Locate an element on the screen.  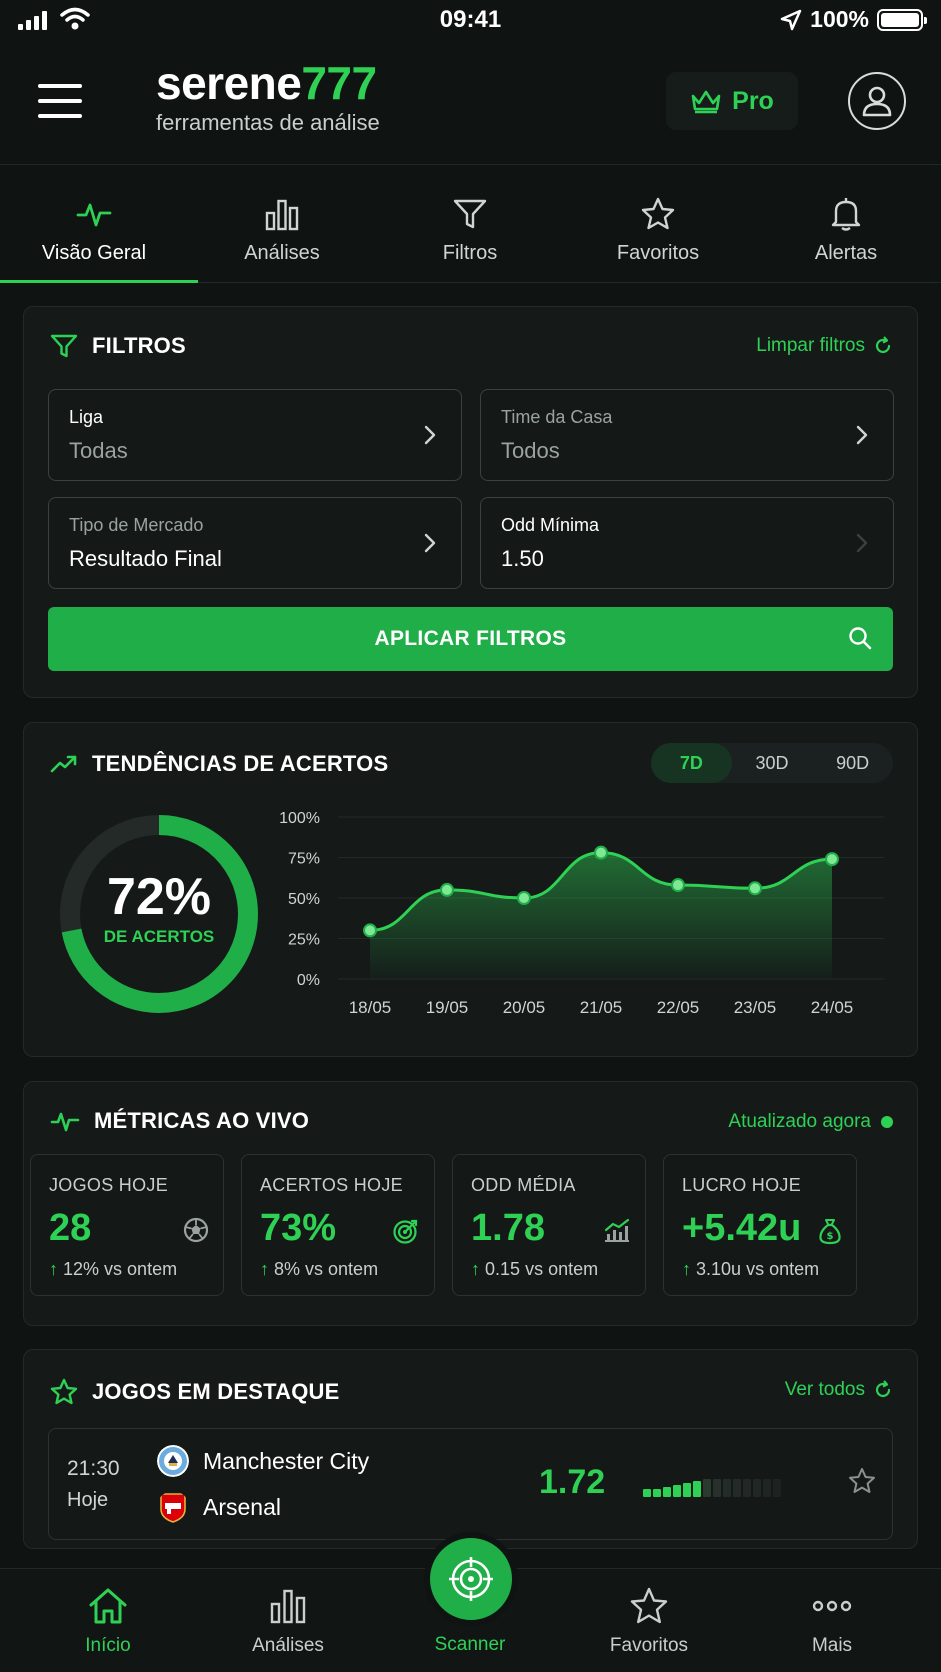
x-tick-label: 19/05 is located at coordinates (447, 1007).